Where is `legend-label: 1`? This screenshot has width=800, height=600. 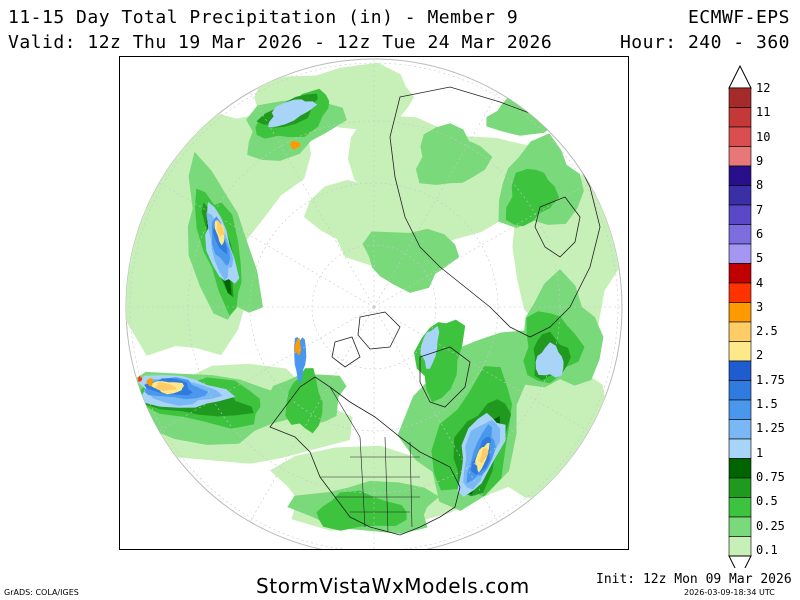
legend-label: 1 is located at coordinates (760, 452).